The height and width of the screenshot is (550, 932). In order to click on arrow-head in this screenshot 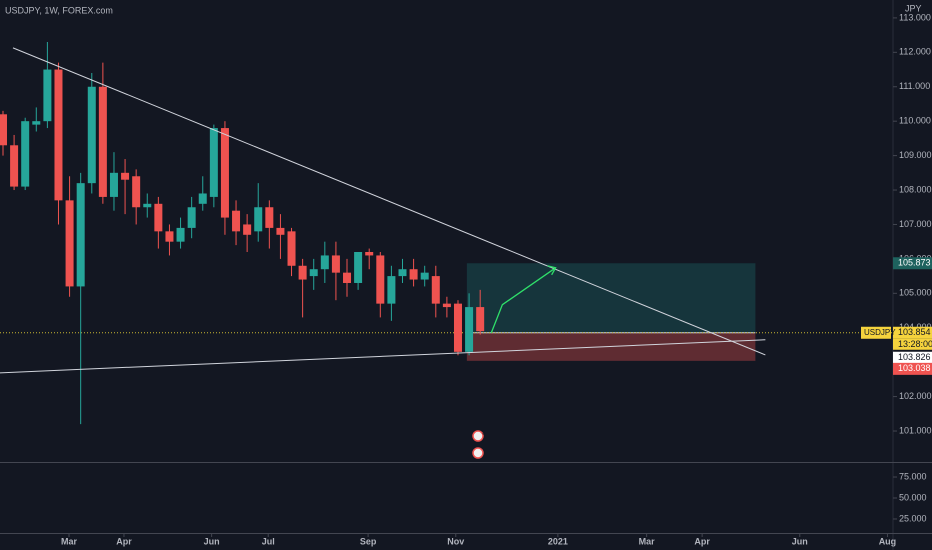, I will do `click(552, 270)`.